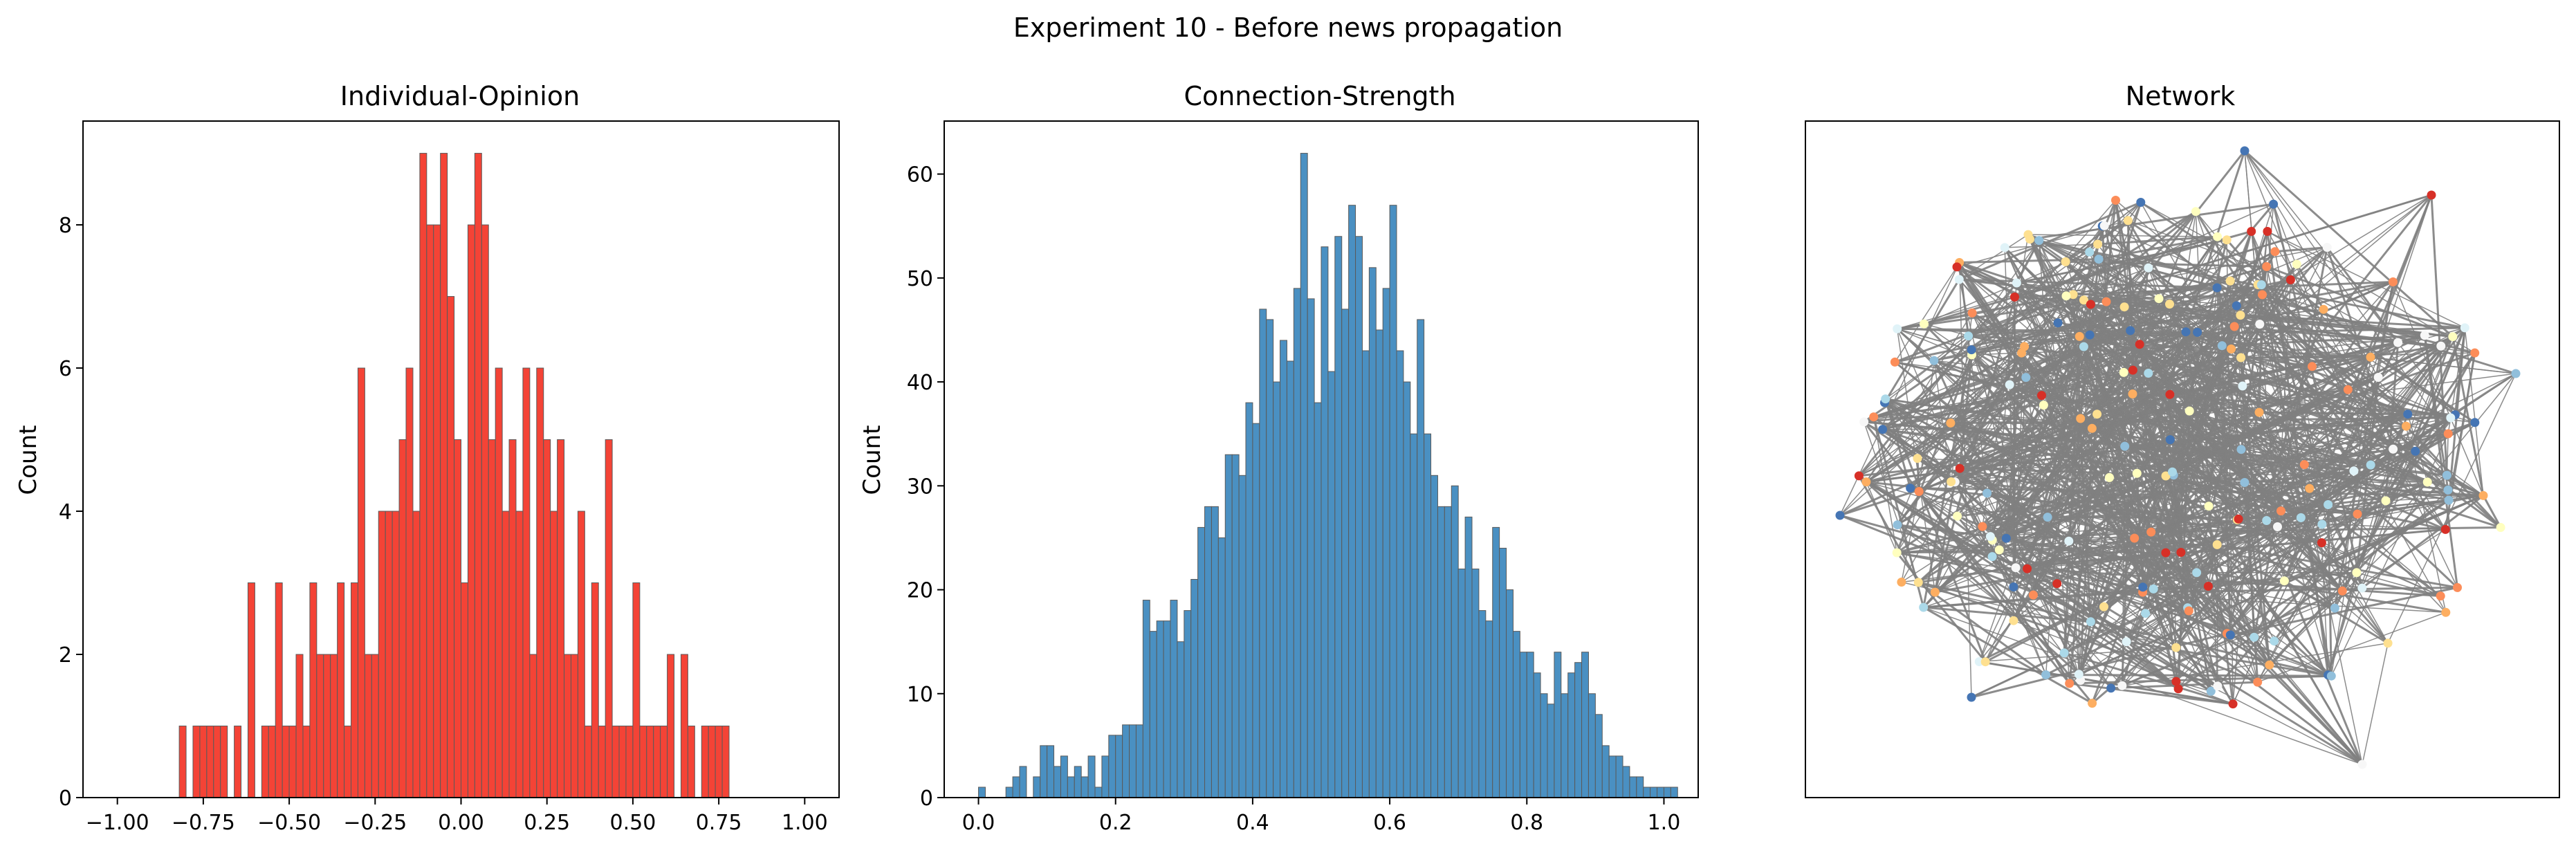  Describe the element at coordinates (203, 823) in the screenshot. I see `opinion-x-tick-label: −0.75` at that location.